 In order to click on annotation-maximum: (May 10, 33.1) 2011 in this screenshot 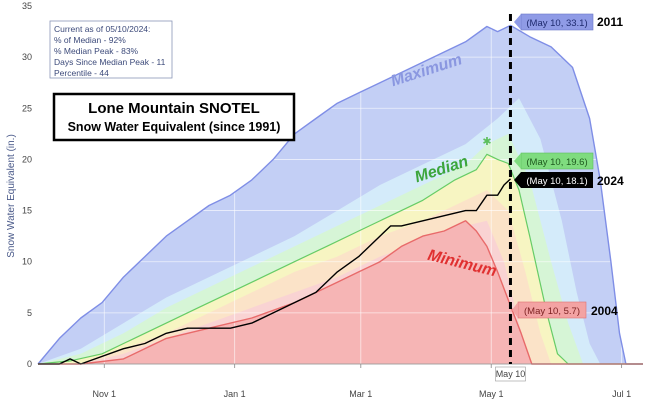, I will do `click(568, 22)`.